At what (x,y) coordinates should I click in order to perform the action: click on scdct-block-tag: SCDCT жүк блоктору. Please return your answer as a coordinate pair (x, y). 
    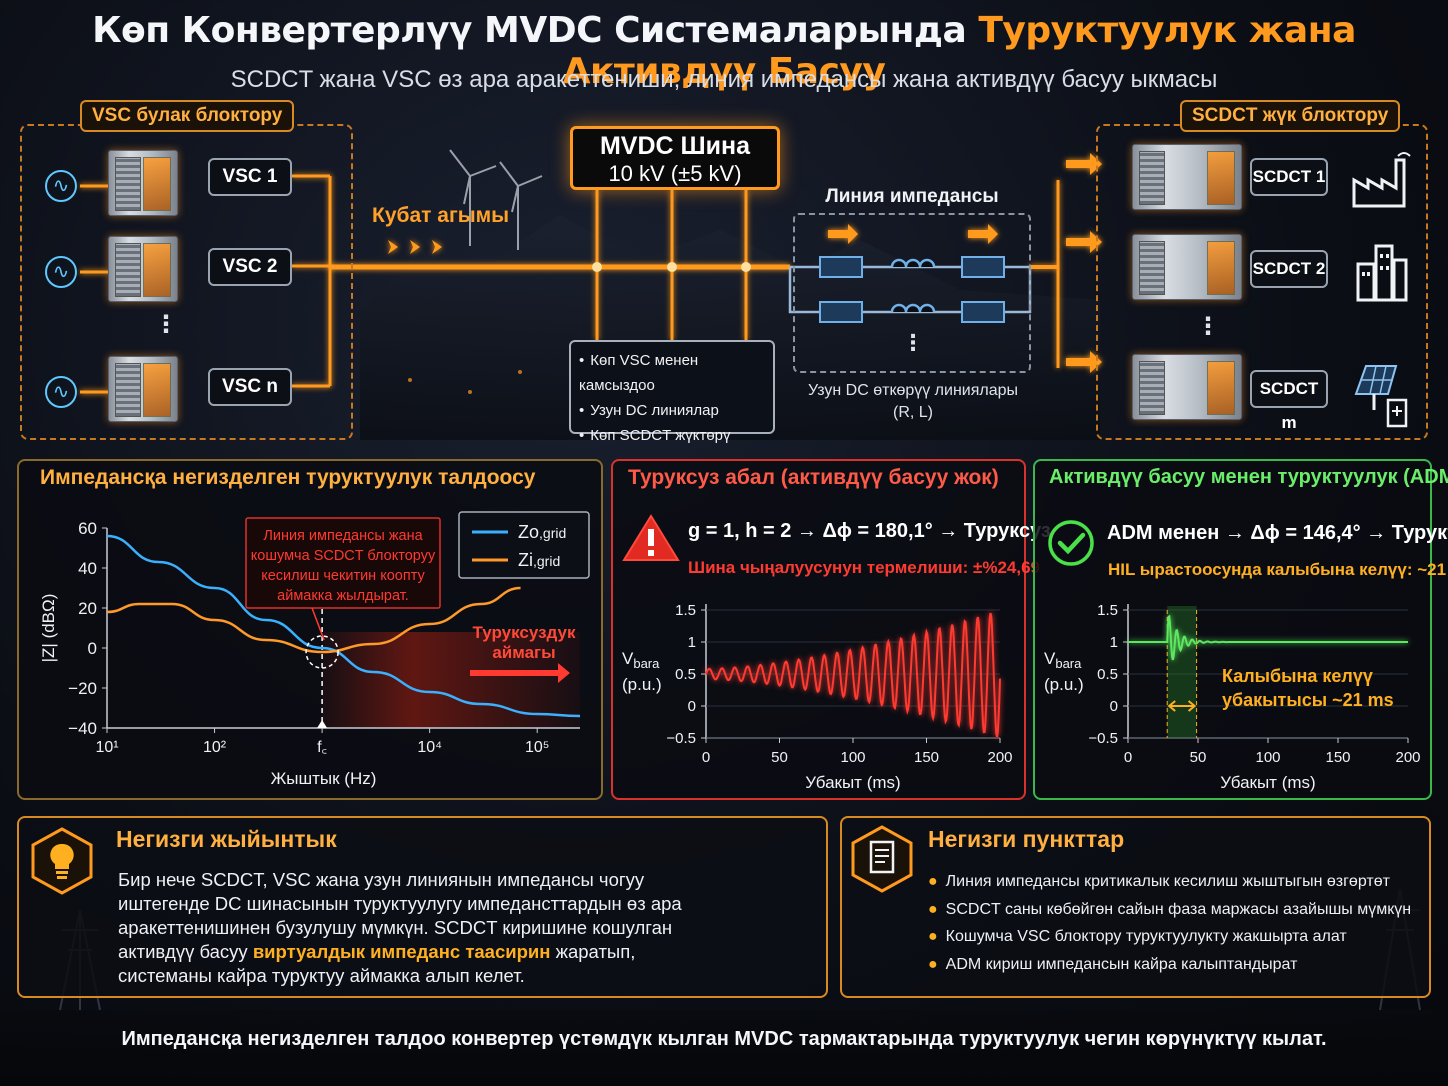
    Looking at the image, I should click on (1290, 116).